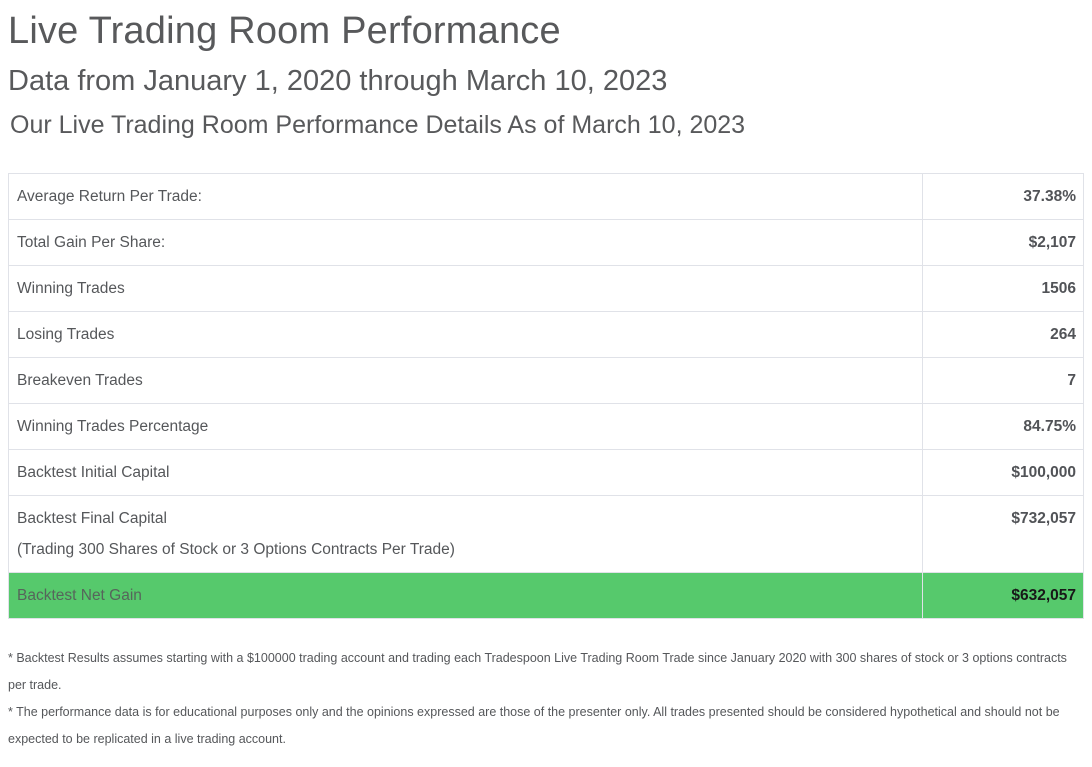 This screenshot has height=767, width=1092. What do you see at coordinates (465, 426) in the screenshot?
I see `row-label: Winning Trades Percentage` at bounding box center [465, 426].